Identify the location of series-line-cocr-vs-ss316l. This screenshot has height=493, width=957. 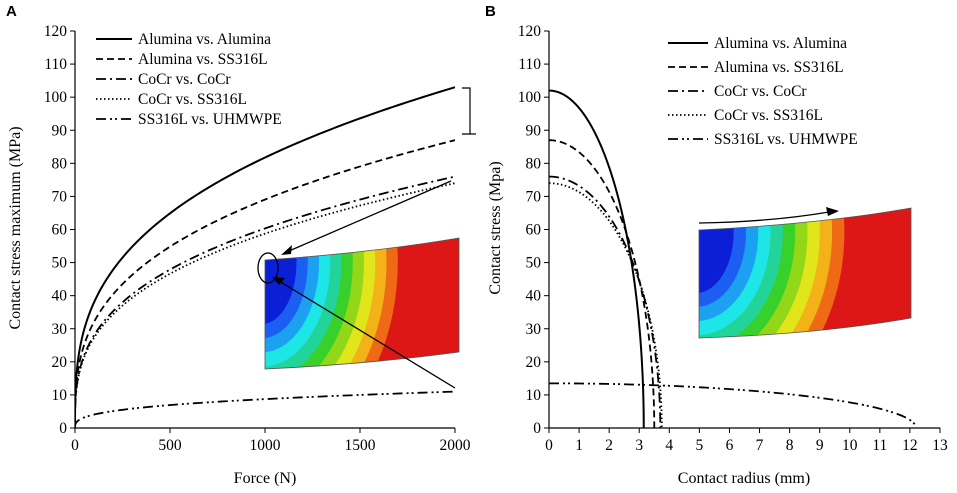
(606, 305).